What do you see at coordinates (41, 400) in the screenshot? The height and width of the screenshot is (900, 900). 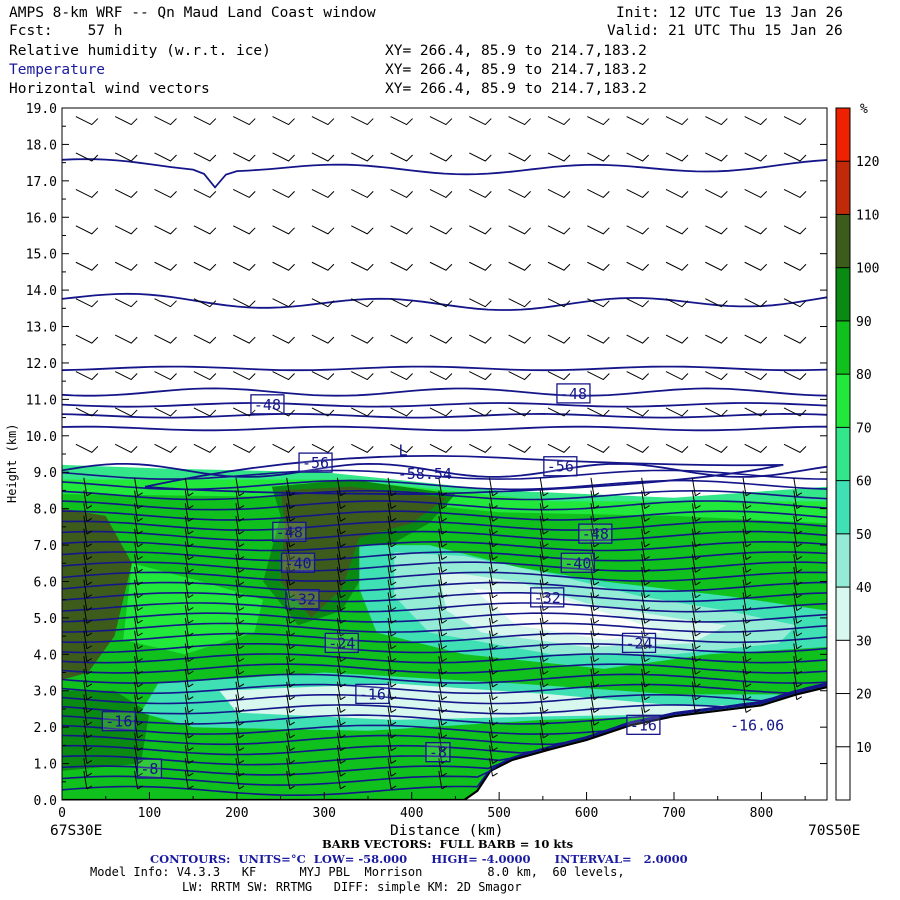 I see `y-tick-label-11: 11.0` at bounding box center [41, 400].